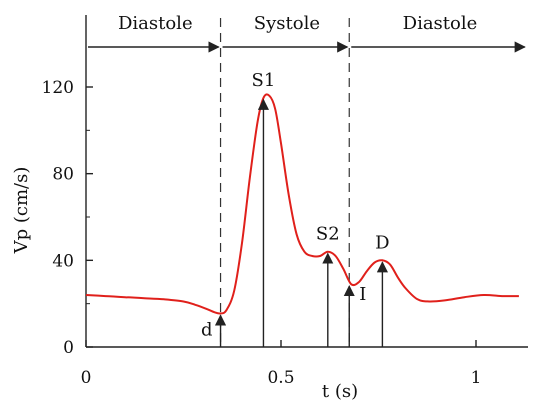  I want to click on annotation-label-d: d, so click(207, 329).